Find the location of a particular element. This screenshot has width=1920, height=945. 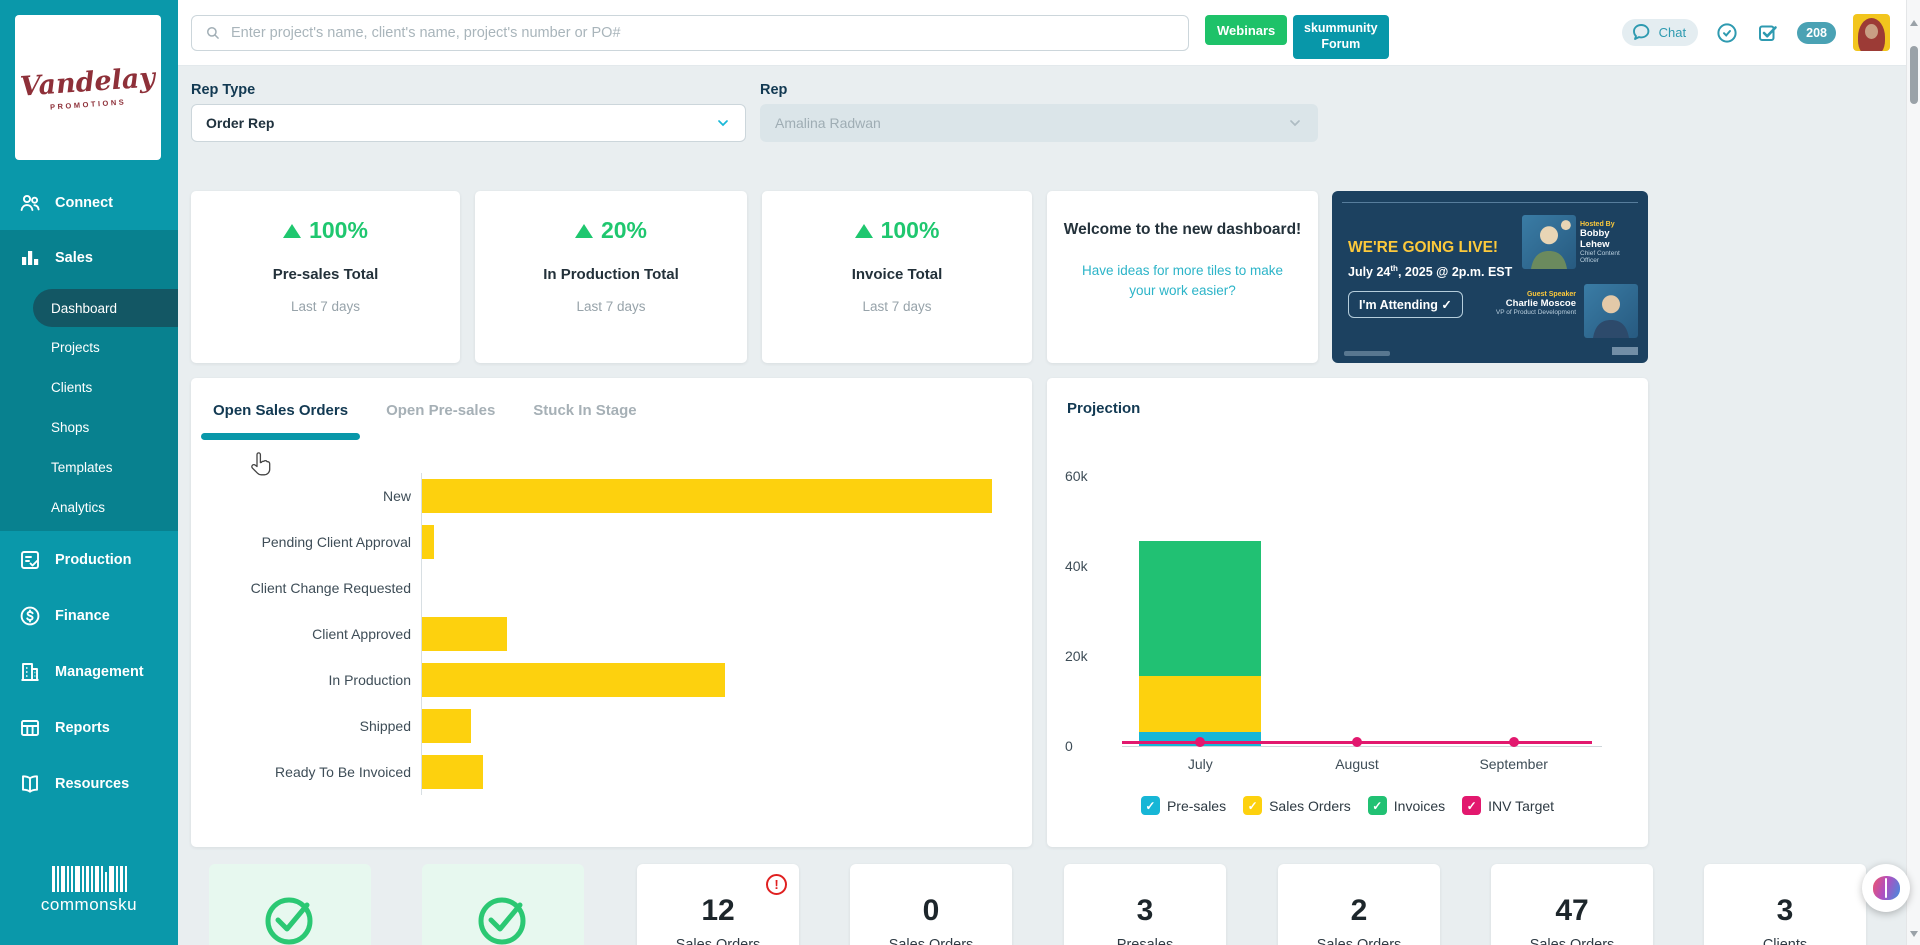

tasks-checkbox-icon is located at coordinates (1768, 33).